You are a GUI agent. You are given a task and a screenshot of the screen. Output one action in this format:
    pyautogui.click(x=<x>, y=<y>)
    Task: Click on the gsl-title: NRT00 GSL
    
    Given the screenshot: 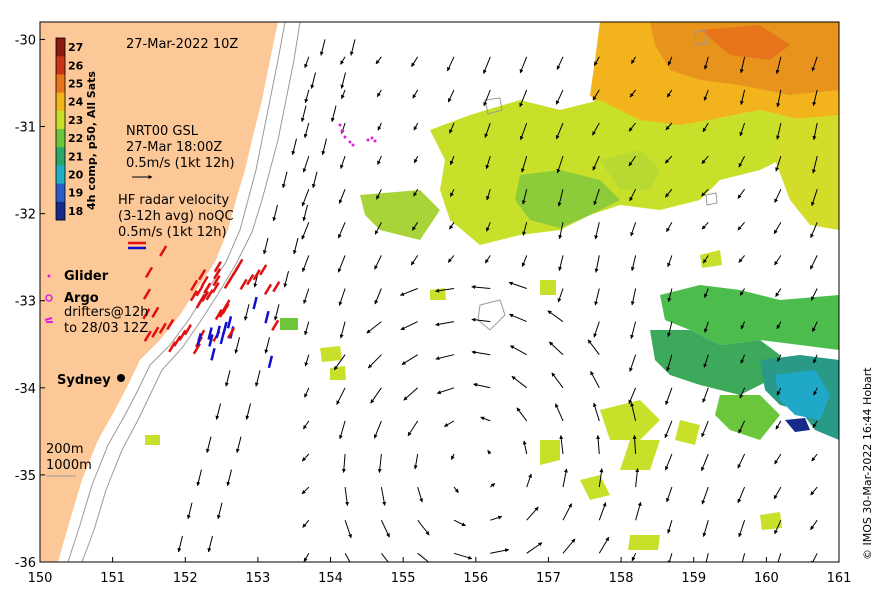 What is the action you would take?
    pyautogui.click(x=162, y=131)
    